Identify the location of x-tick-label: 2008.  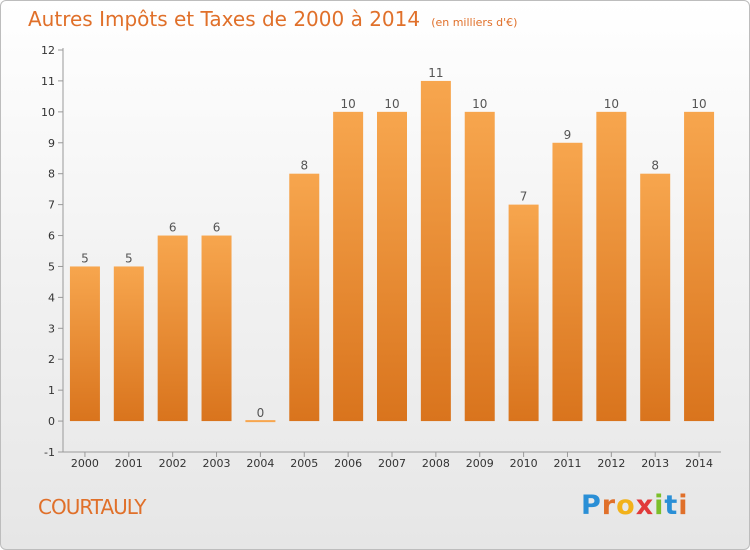
(436, 463).